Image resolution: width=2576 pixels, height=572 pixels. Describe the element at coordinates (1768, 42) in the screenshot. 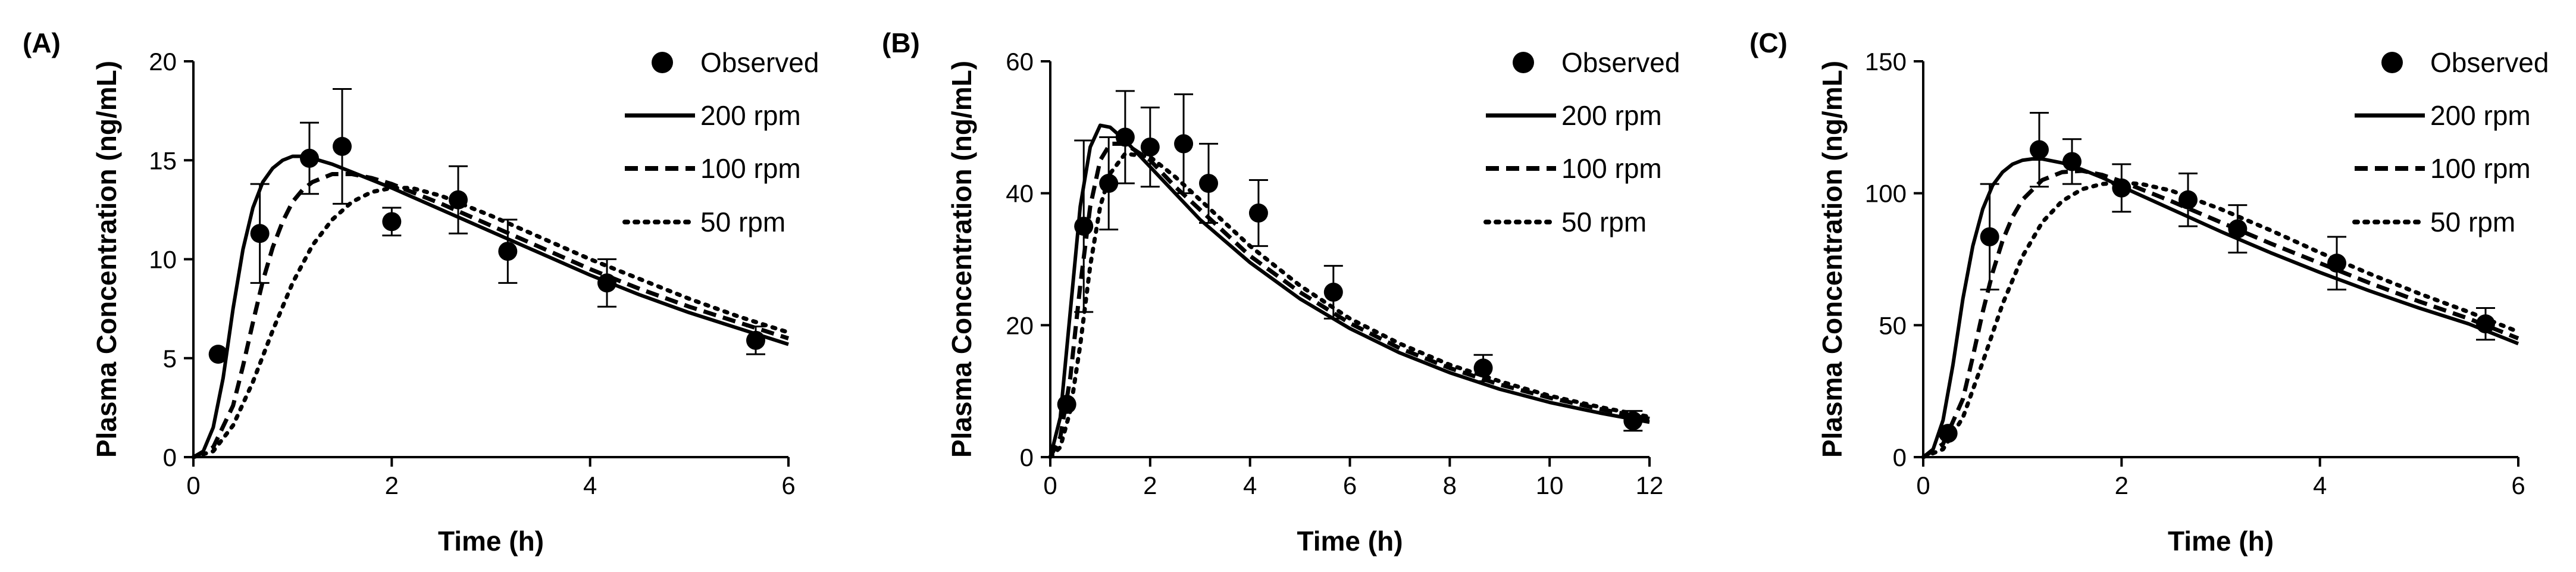

I see `panel-label: (C)` at that location.